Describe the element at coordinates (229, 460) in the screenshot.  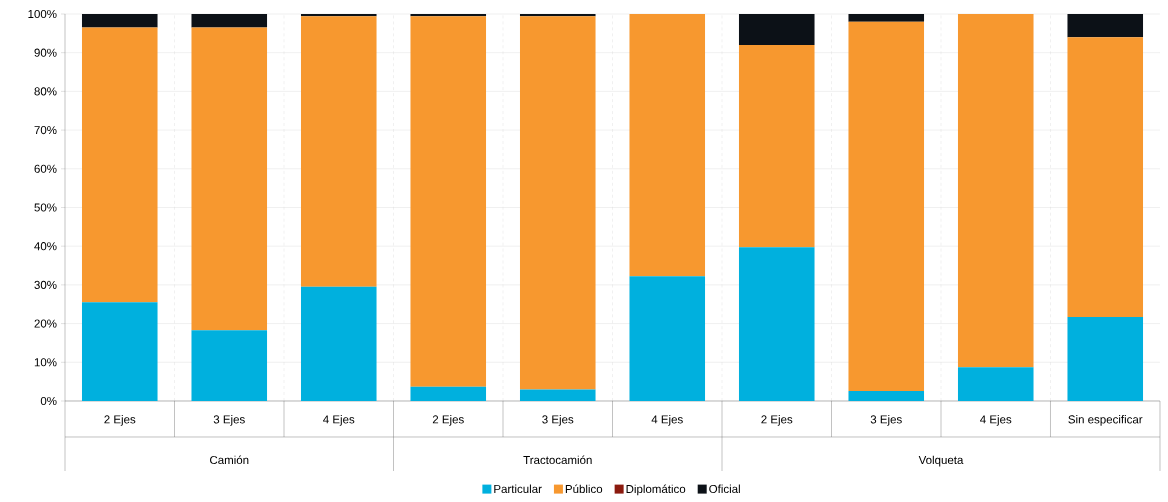
I see `text: Camión` at that location.